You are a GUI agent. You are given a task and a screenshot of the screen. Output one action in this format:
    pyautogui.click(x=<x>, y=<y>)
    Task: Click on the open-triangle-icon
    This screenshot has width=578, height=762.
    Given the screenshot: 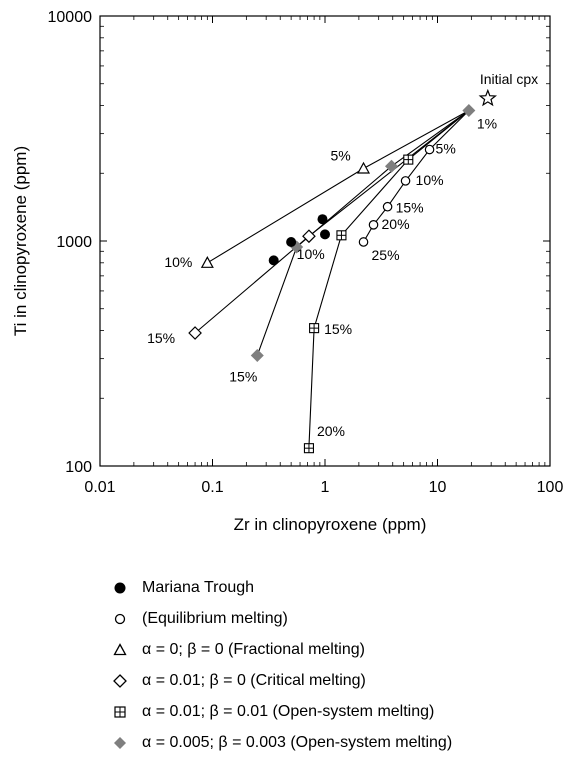 What is the action you would take?
    pyautogui.click(x=120, y=649)
    